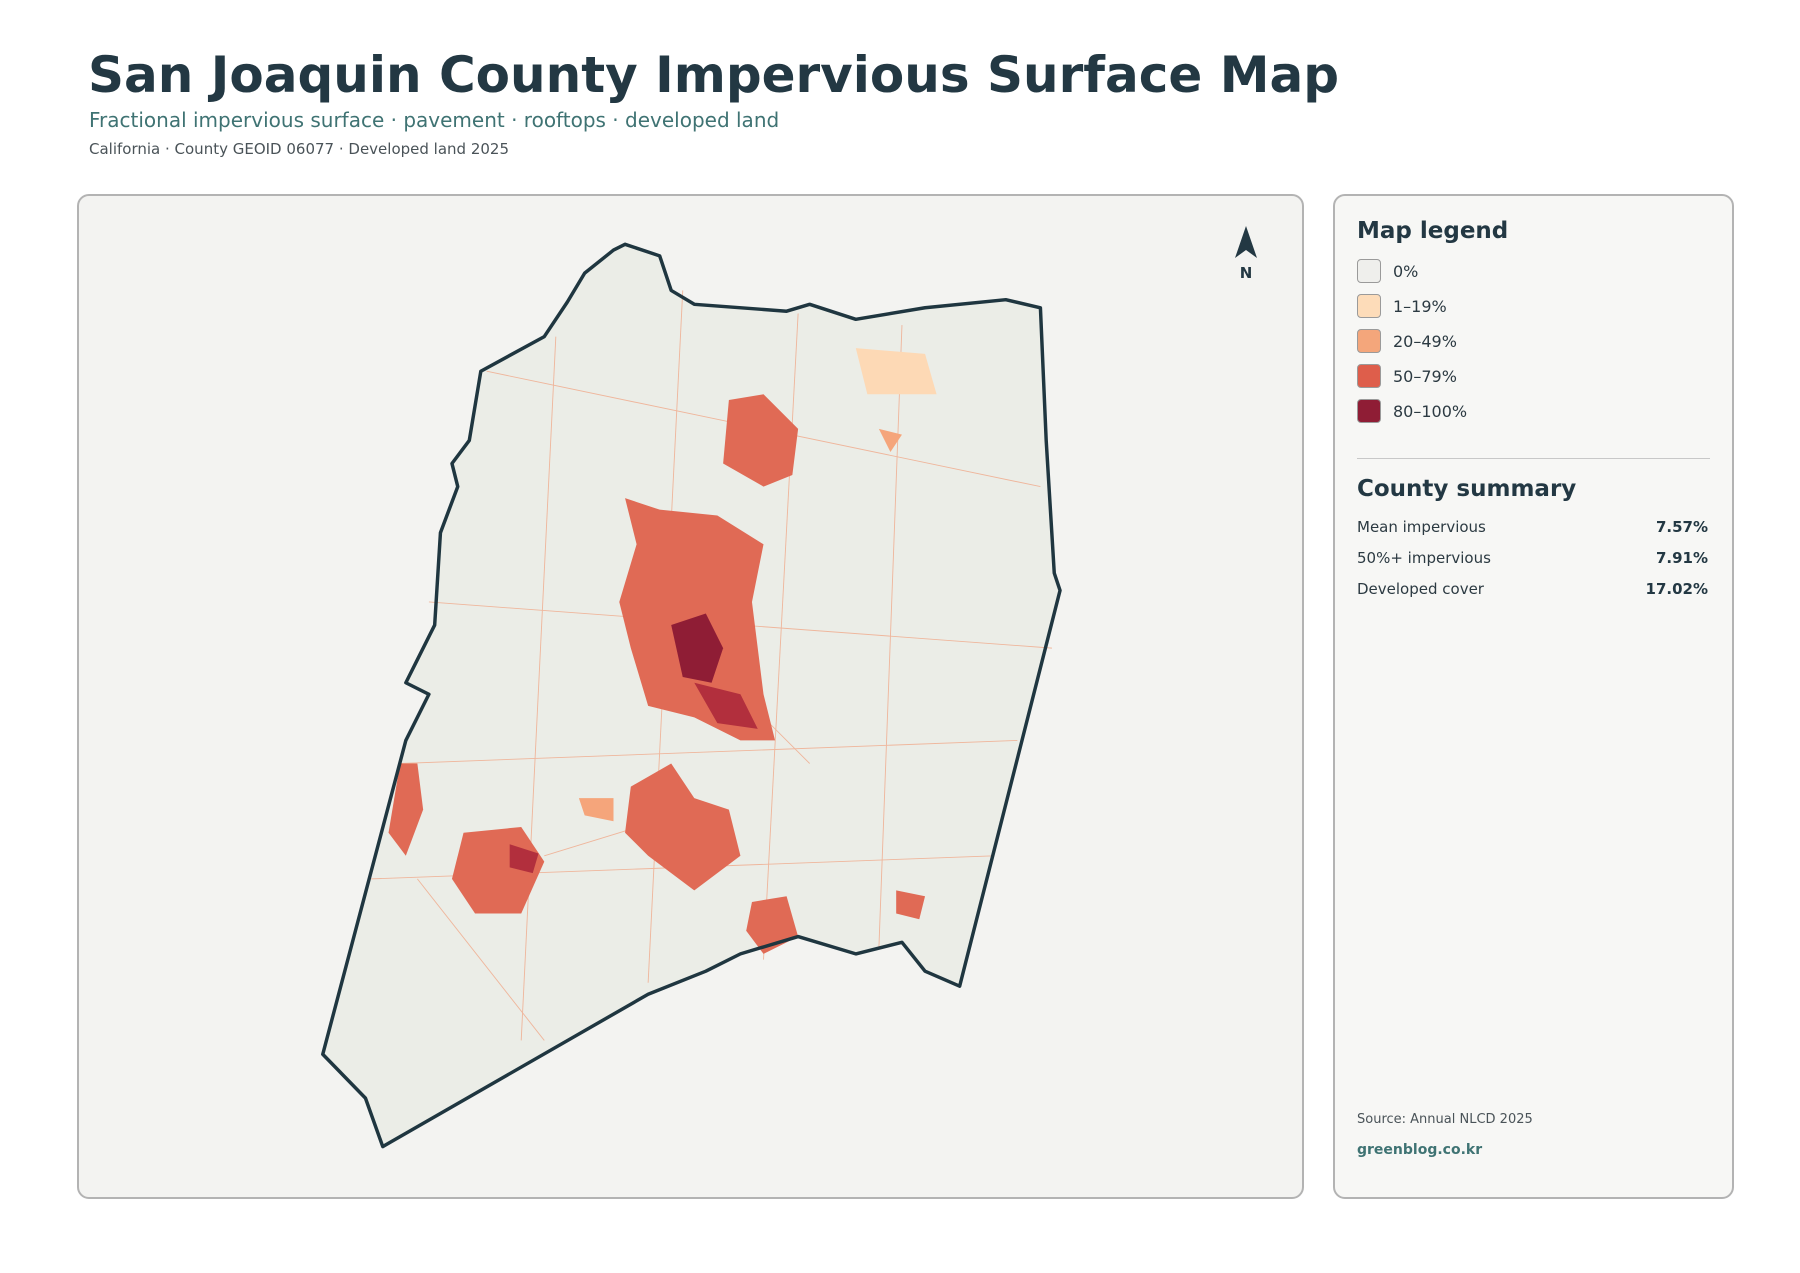 This screenshot has width=1800, height=1273. Describe the element at coordinates (1421, 527) in the screenshot. I see `summary-label: Mean impervious` at that location.